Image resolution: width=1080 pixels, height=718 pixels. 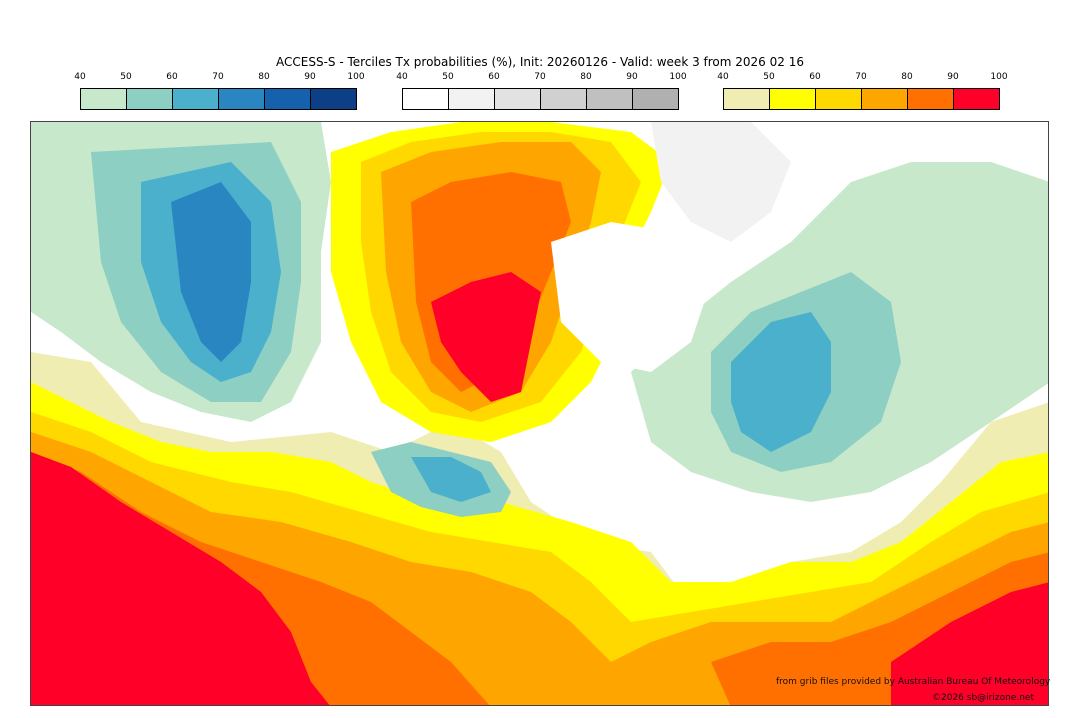 What do you see at coordinates (211, 272) in the screenshot?
I see `dark-blue-zone-canada` at bounding box center [211, 272].